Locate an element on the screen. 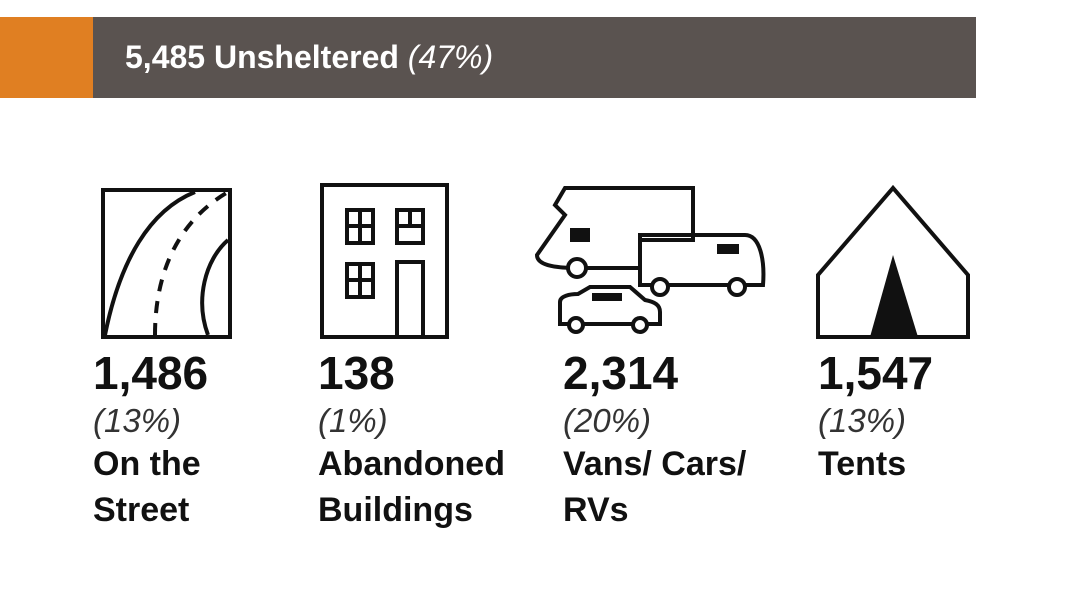 This screenshot has width=1079, height=610. vehicles-icon is located at coordinates (650, 260).